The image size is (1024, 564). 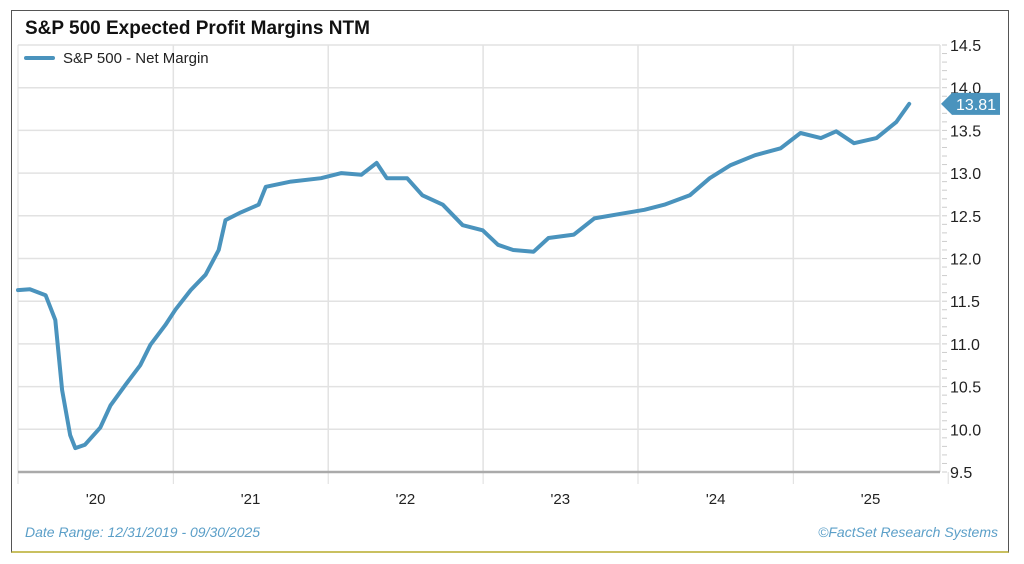 I want to click on x-tick-label: '21, so click(x=251, y=499).